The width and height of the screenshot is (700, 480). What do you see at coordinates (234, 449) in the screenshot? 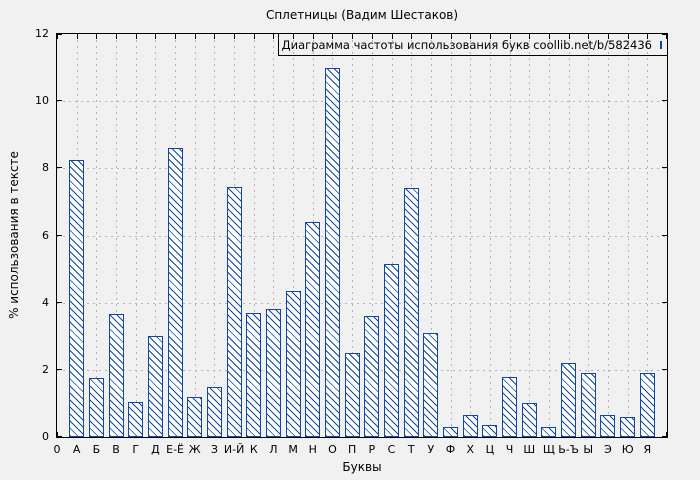
I see `x-tick-label: И-Й` at bounding box center [234, 449].